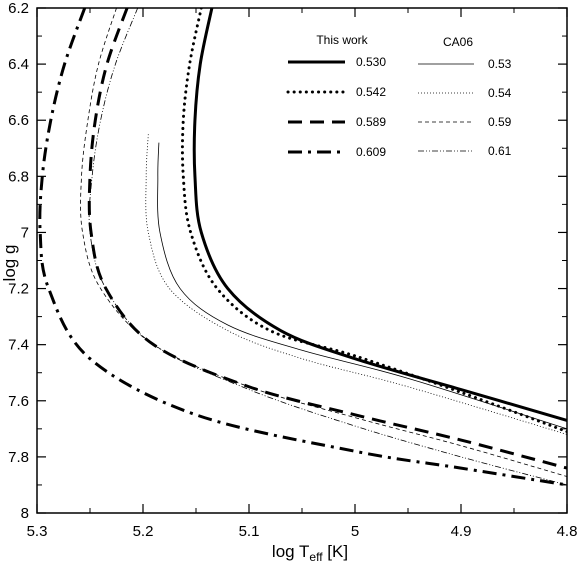 This screenshot has height=565, width=580. What do you see at coordinates (371, 152) in the screenshot?
I see `legend-label-this-work-0-609: 0.609` at bounding box center [371, 152].